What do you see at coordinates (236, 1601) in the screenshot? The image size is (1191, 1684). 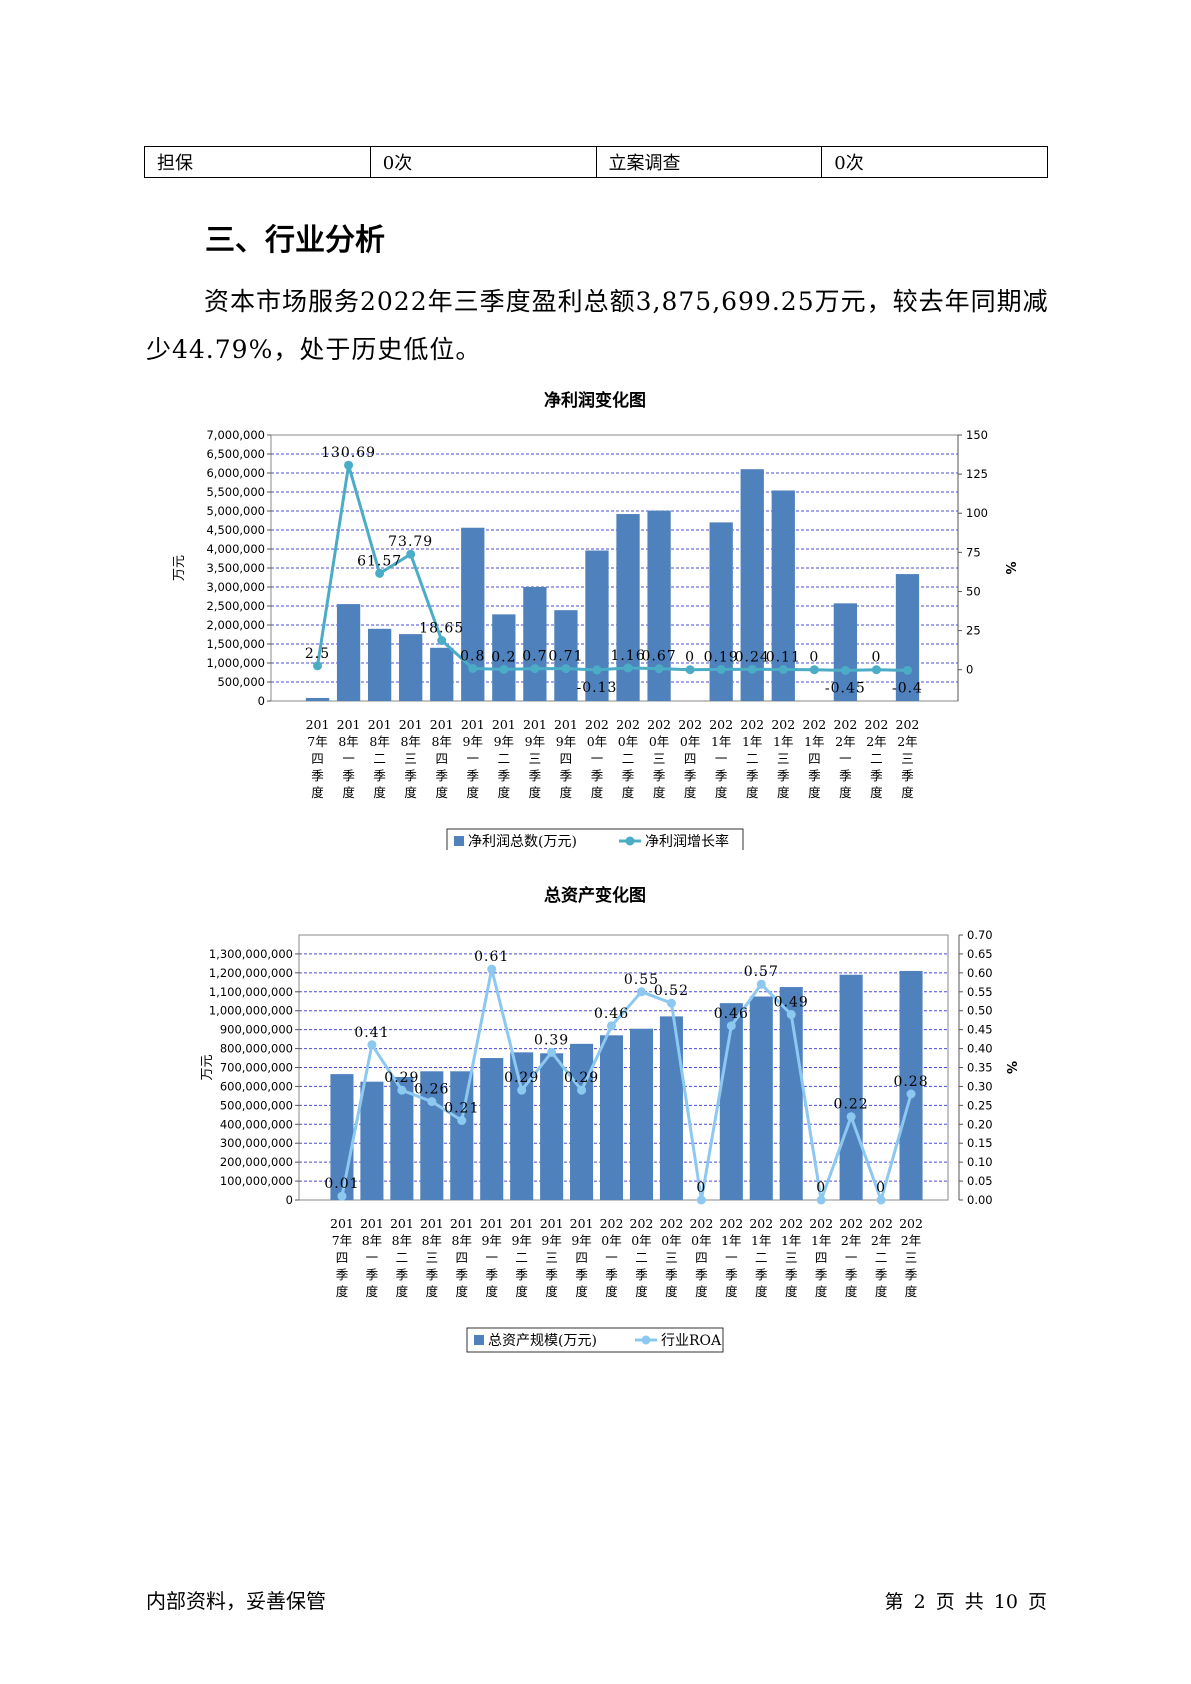 I see `footer-confidential-note: 内部资料，妥善保管` at bounding box center [236, 1601].